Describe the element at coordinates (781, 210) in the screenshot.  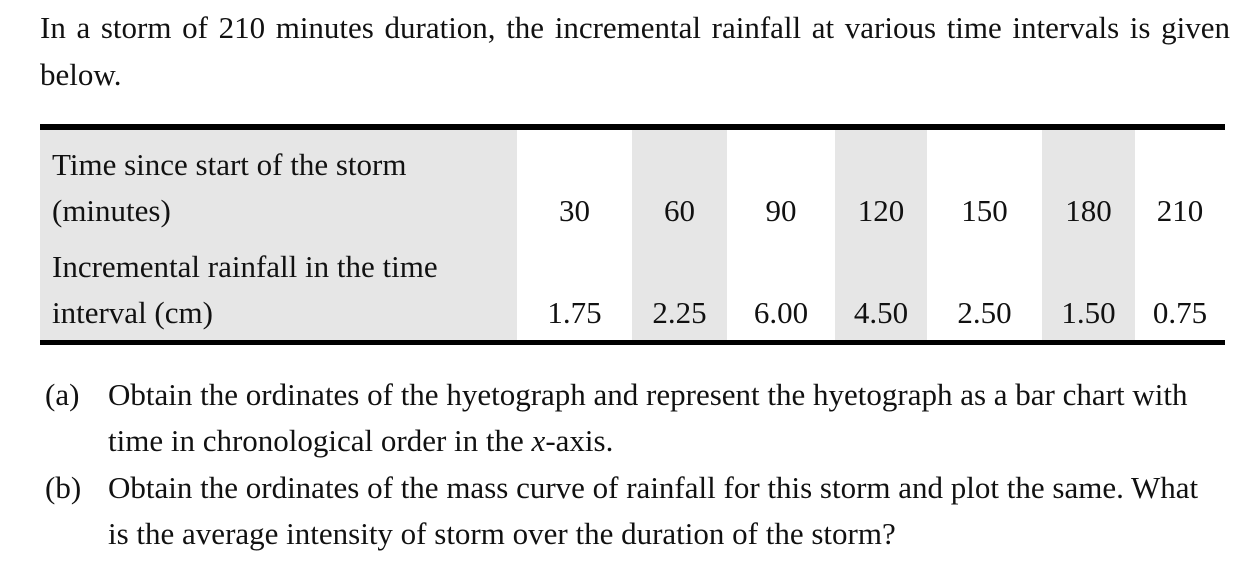
I see `table-cell: 90` at that location.